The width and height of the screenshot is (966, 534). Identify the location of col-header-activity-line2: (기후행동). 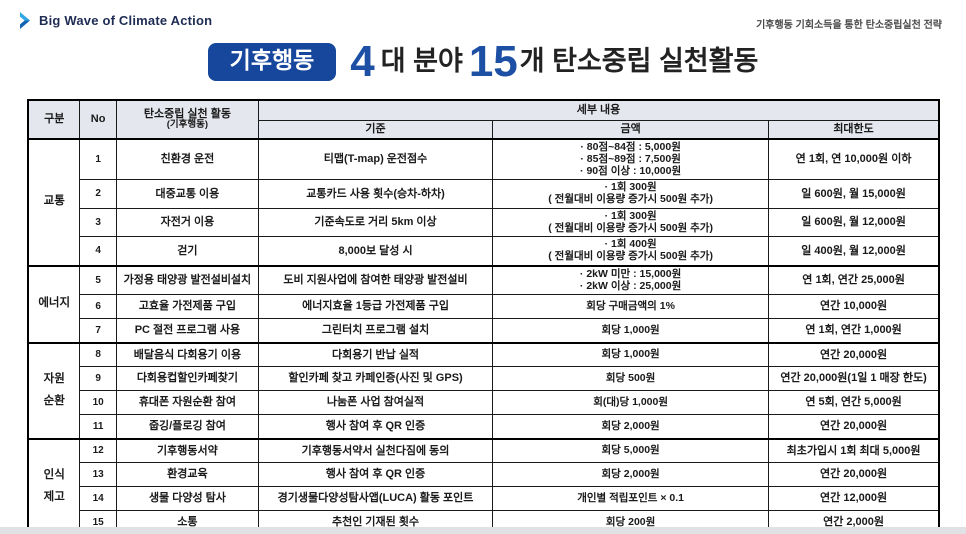
(187, 125).